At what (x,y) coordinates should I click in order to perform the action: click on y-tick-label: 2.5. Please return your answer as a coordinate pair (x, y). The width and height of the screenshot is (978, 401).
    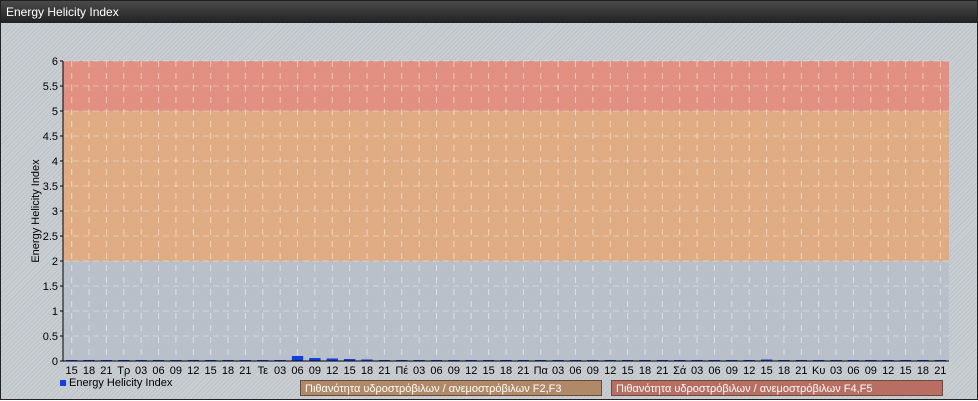
    Looking at the image, I should click on (50, 237).